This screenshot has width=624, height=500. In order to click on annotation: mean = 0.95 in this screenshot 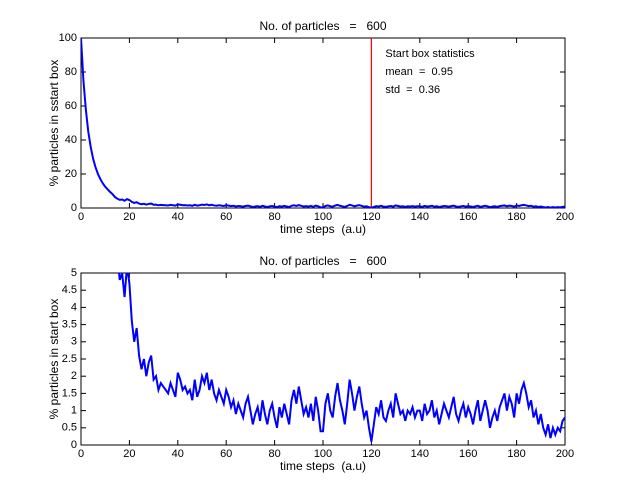, I will do `click(419, 72)`.